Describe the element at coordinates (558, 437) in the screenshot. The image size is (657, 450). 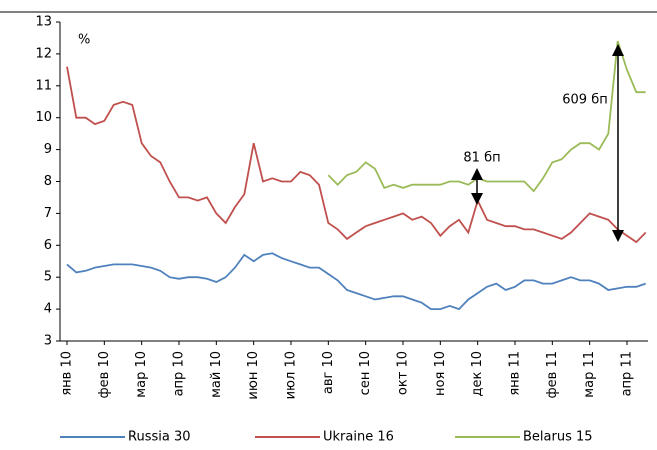
I see `legend-label: Belarus 15` at that location.